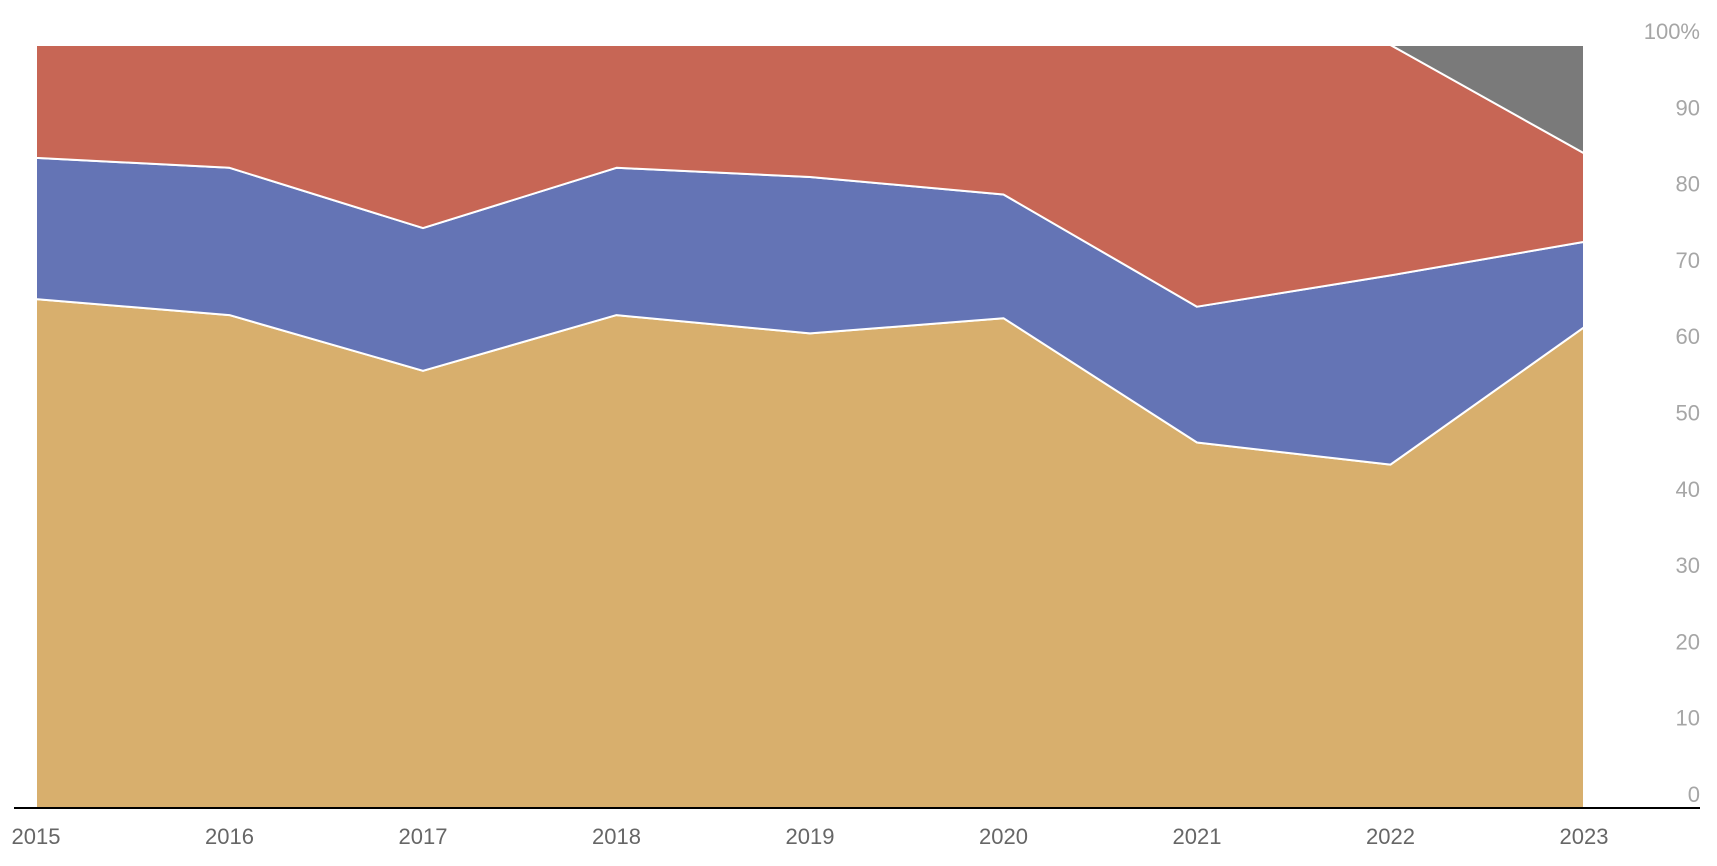  I want to click on x-tick-label: 2018, so click(616, 836).